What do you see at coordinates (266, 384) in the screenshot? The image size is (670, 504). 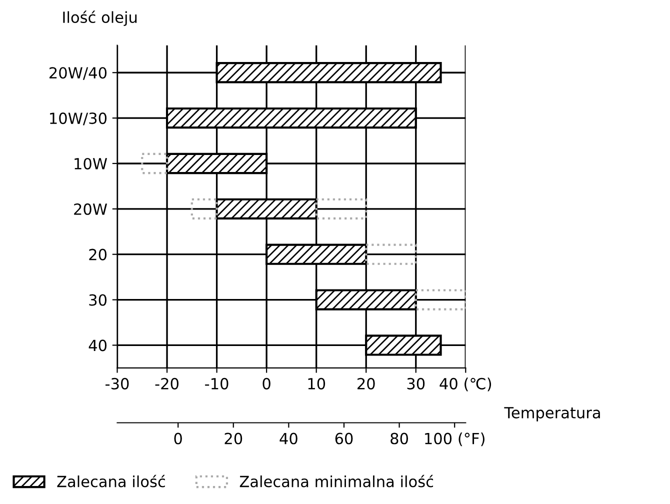 I see `x-tick-label: 0` at bounding box center [266, 384].